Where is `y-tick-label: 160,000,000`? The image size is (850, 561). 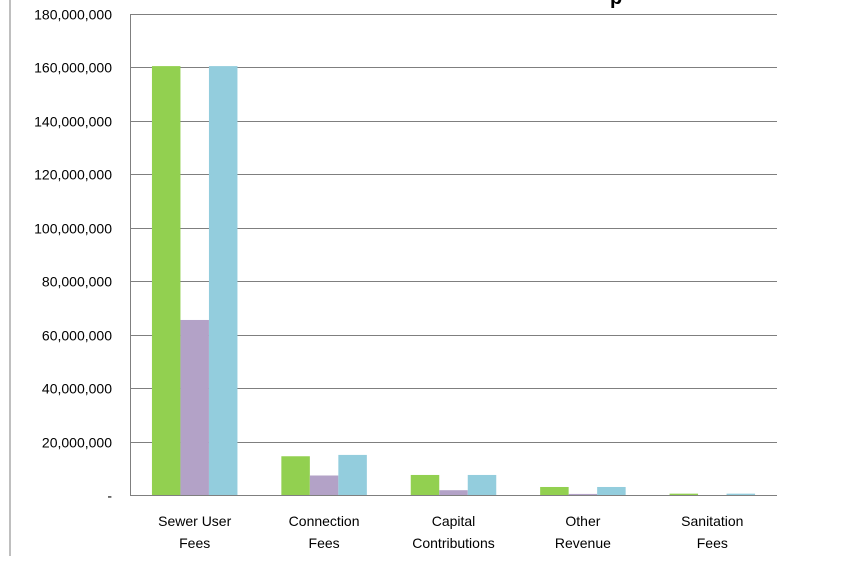 y-tick-label: 160,000,000 is located at coordinates (73, 68).